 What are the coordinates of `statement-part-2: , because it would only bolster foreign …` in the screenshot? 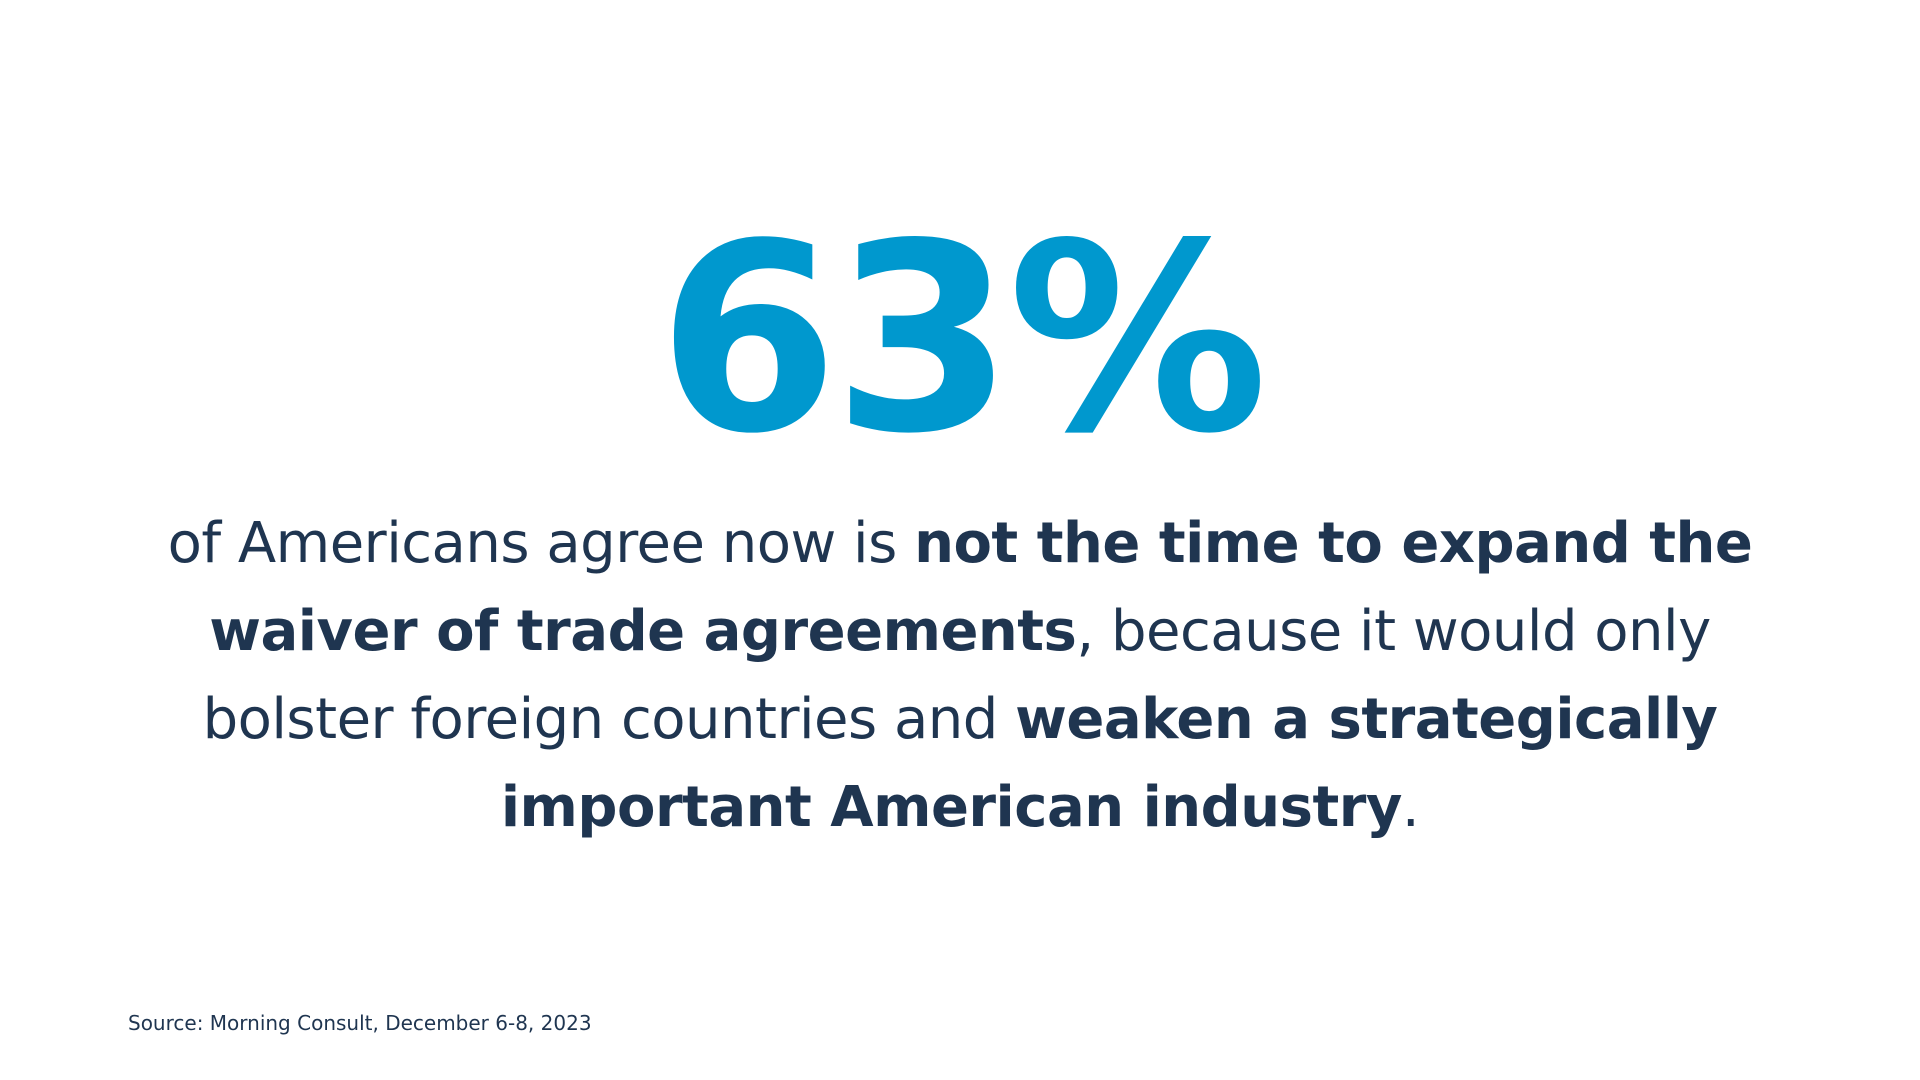 It's located at (957, 675).